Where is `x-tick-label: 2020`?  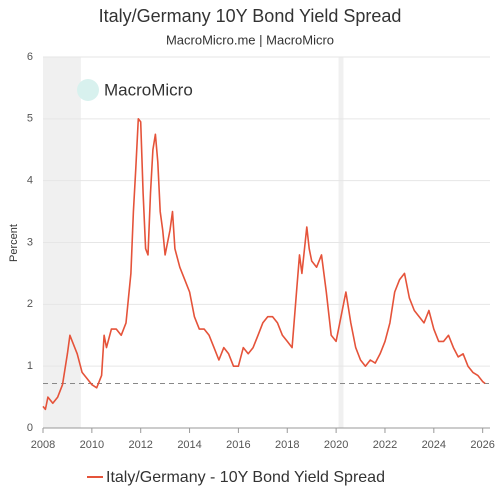 x-tick-label: 2020 is located at coordinates (336, 445).